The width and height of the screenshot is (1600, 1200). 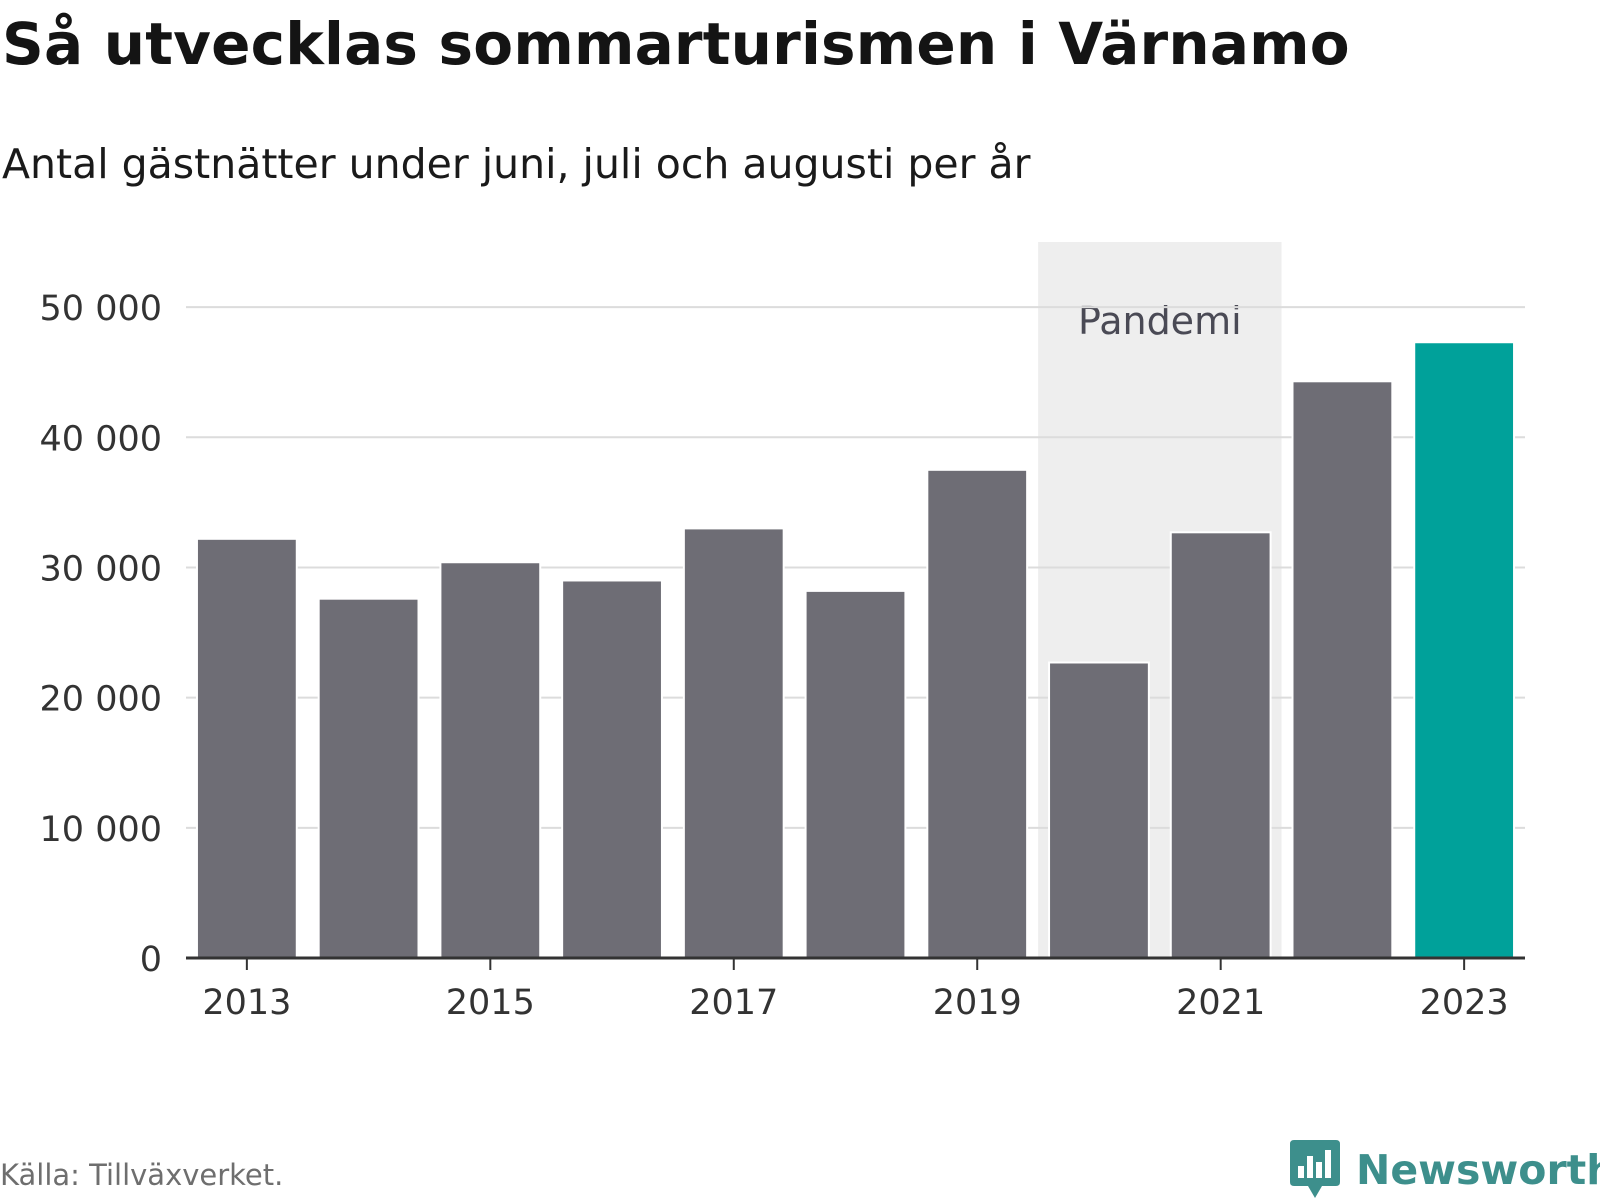 I want to click on y-tick-label: 10 000, so click(x=101, y=830).